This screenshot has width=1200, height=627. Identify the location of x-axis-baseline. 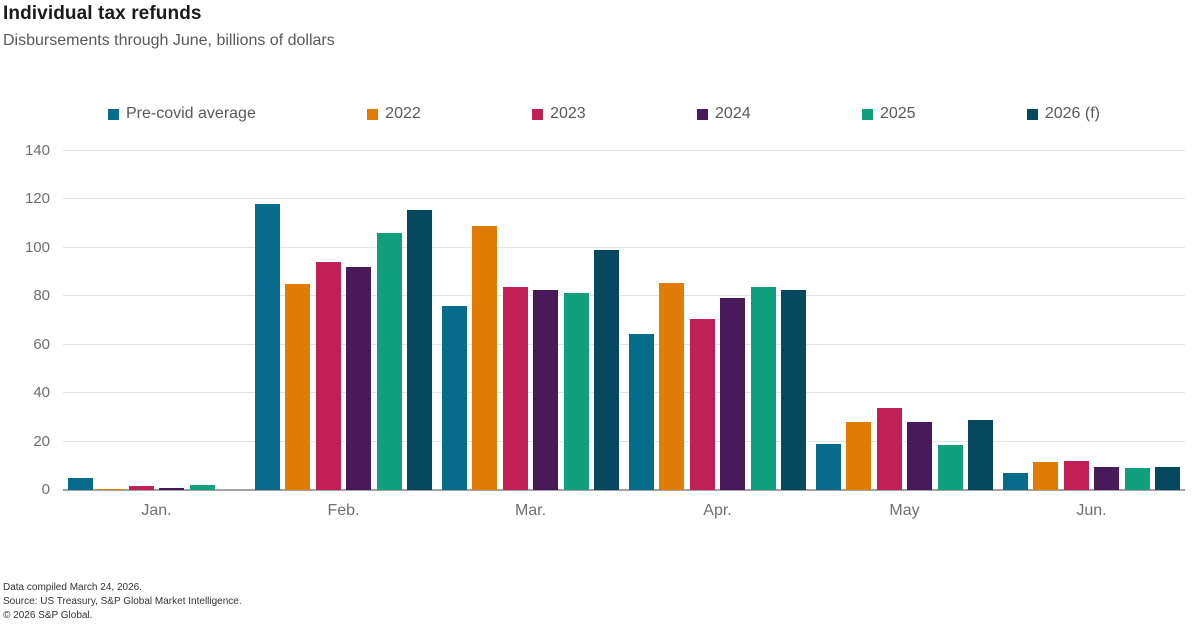
(624, 490).